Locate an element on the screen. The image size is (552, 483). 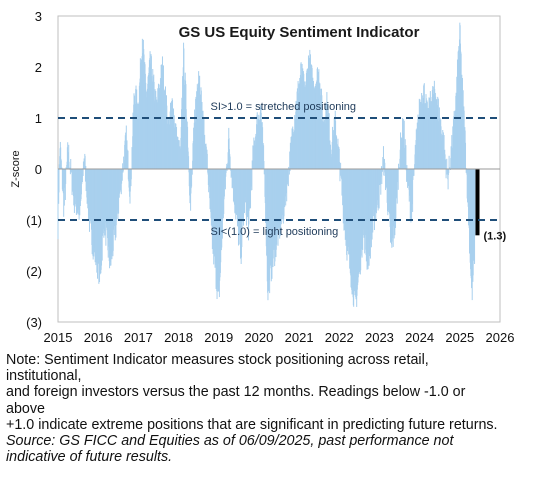
x-tick-label: 2025 is located at coordinates (459, 337).